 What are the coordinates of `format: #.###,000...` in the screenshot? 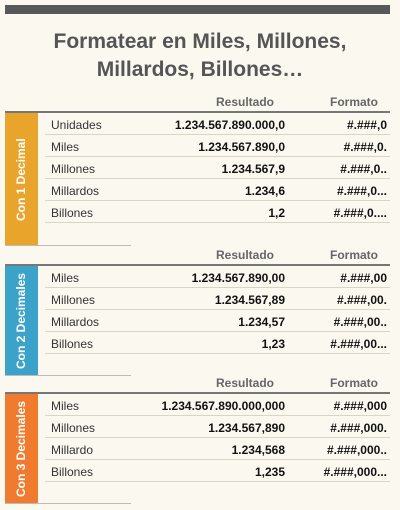 It's located at (355, 472).